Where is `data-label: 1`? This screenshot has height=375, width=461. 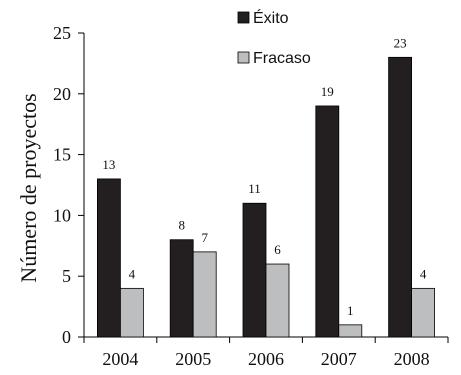
data-label: 1 is located at coordinates (350, 310).